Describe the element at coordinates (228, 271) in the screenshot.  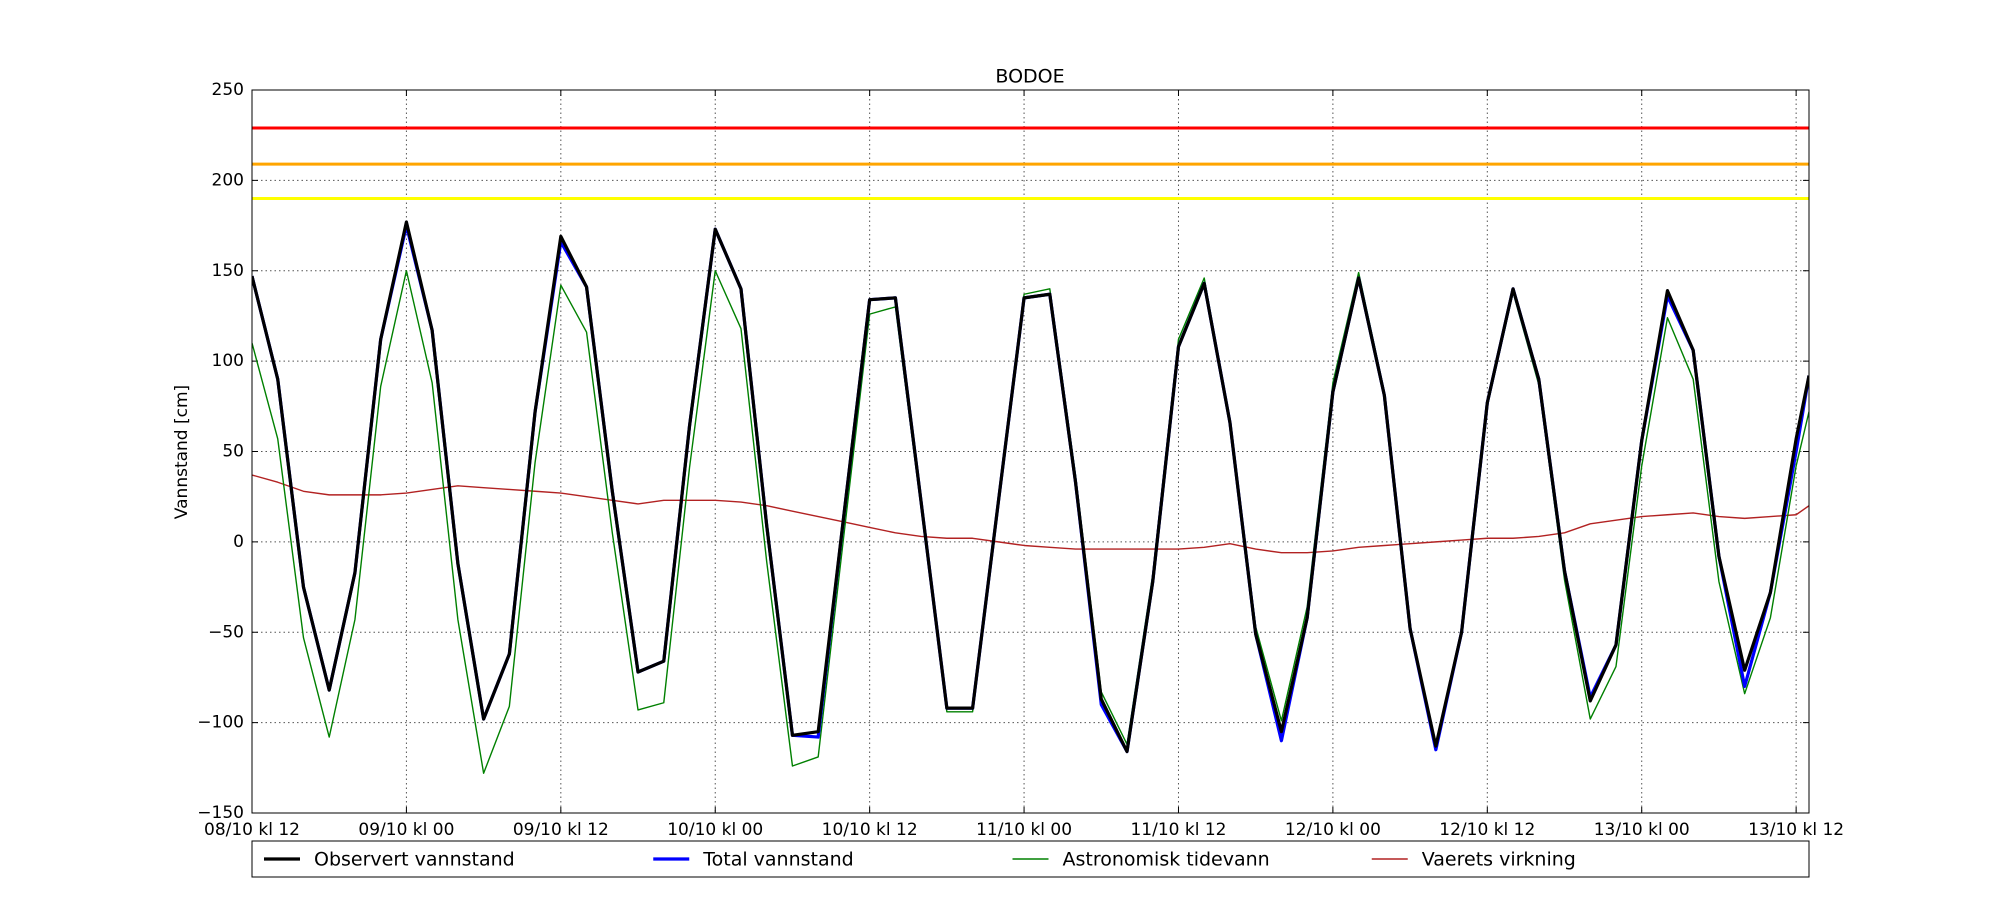
I see `y-tick-label: 150` at that location.